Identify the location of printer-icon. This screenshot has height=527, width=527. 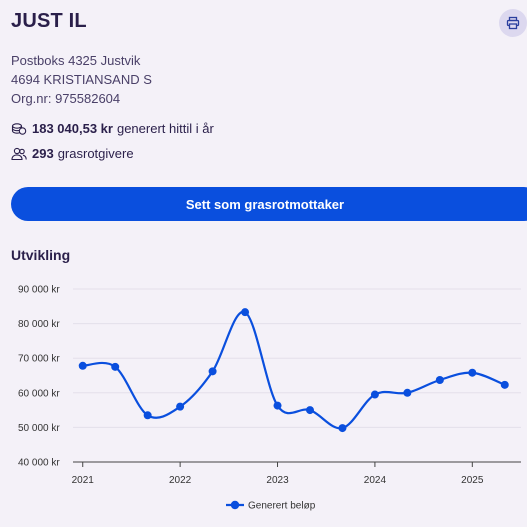
(513, 23).